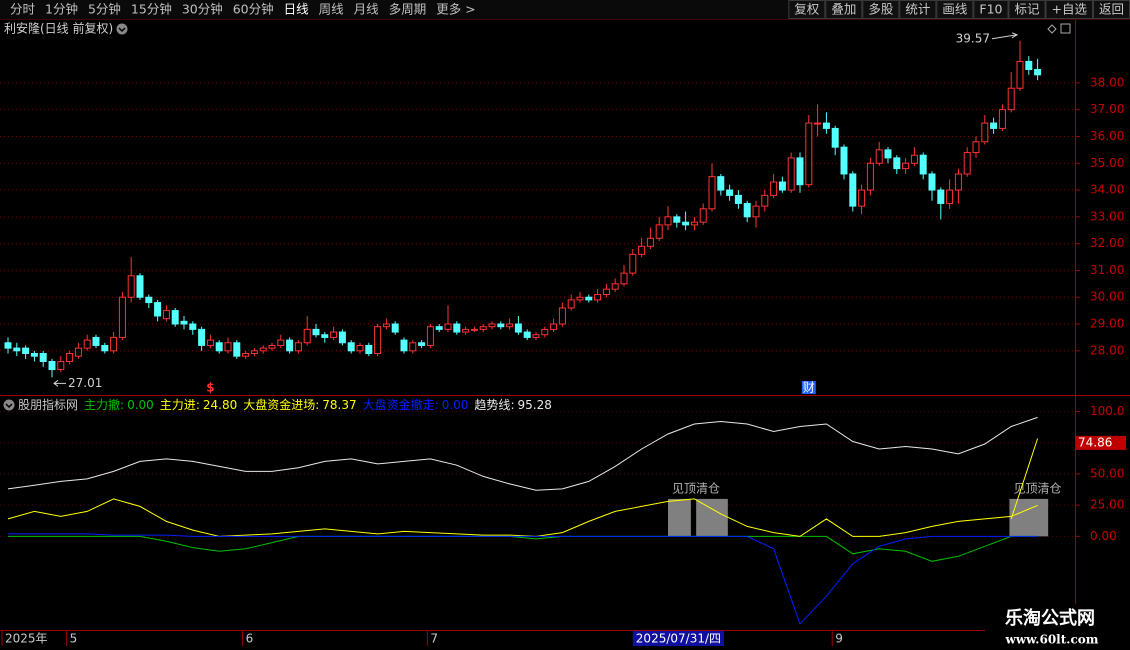 The height and width of the screenshot is (650, 1130). What do you see at coordinates (297, 9) in the screenshot?
I see `toolbar-tab: 日线` at bounding box center [297, 9].